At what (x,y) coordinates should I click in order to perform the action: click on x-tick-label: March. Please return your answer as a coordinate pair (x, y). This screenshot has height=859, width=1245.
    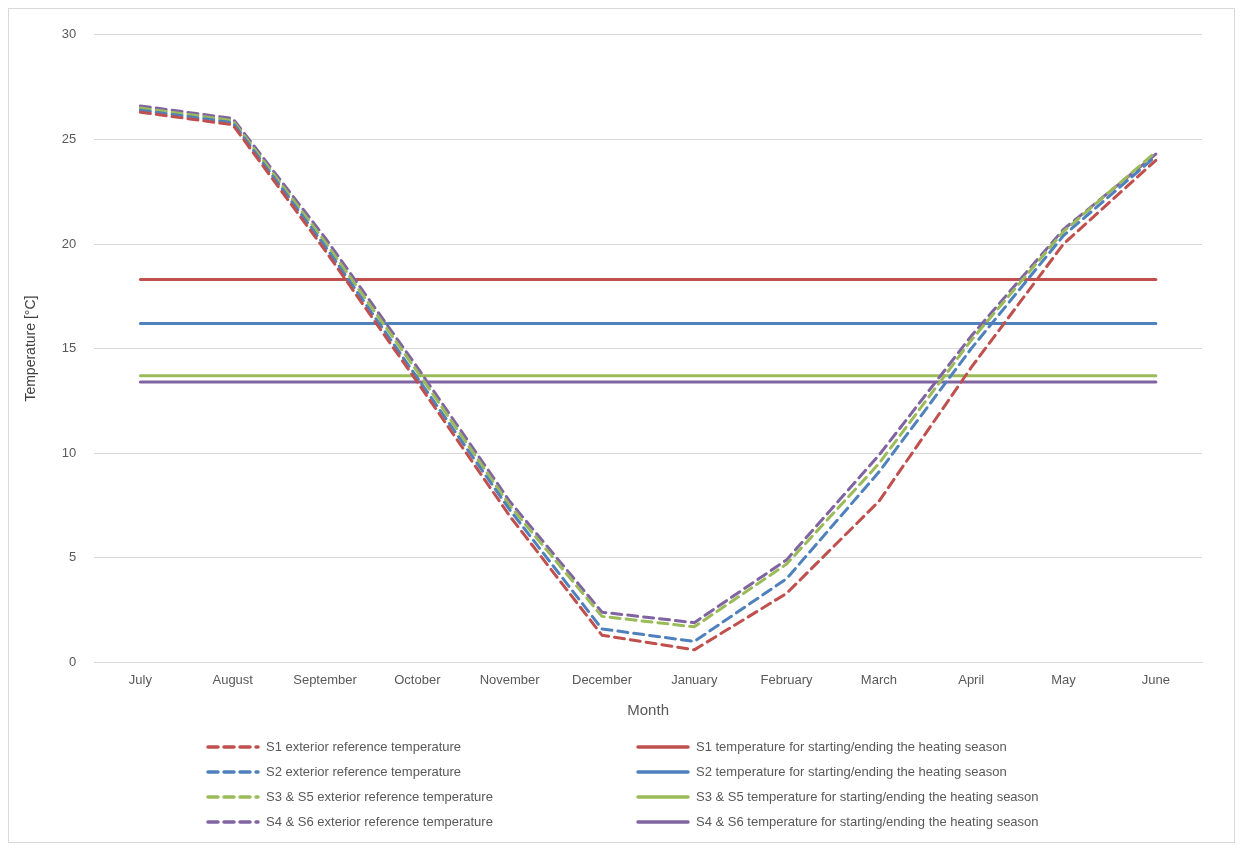
    Looking at the image, I should click on (878, 679).